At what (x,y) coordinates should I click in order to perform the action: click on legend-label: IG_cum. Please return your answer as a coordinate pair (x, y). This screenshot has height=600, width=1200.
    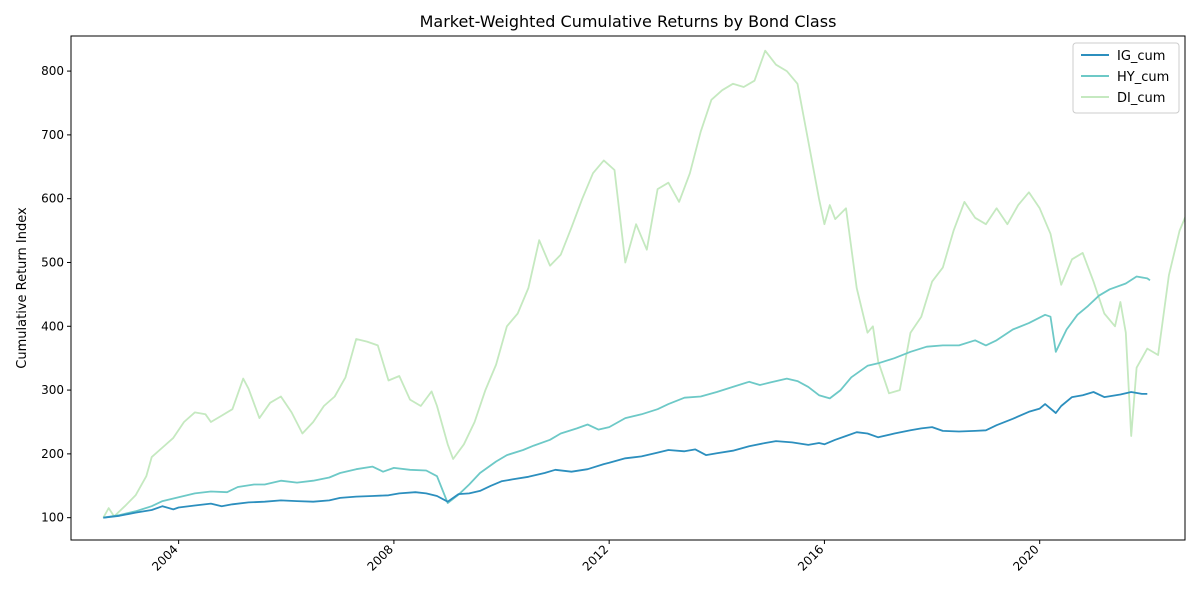
    Looking at the image, I should click on (1141, 56).